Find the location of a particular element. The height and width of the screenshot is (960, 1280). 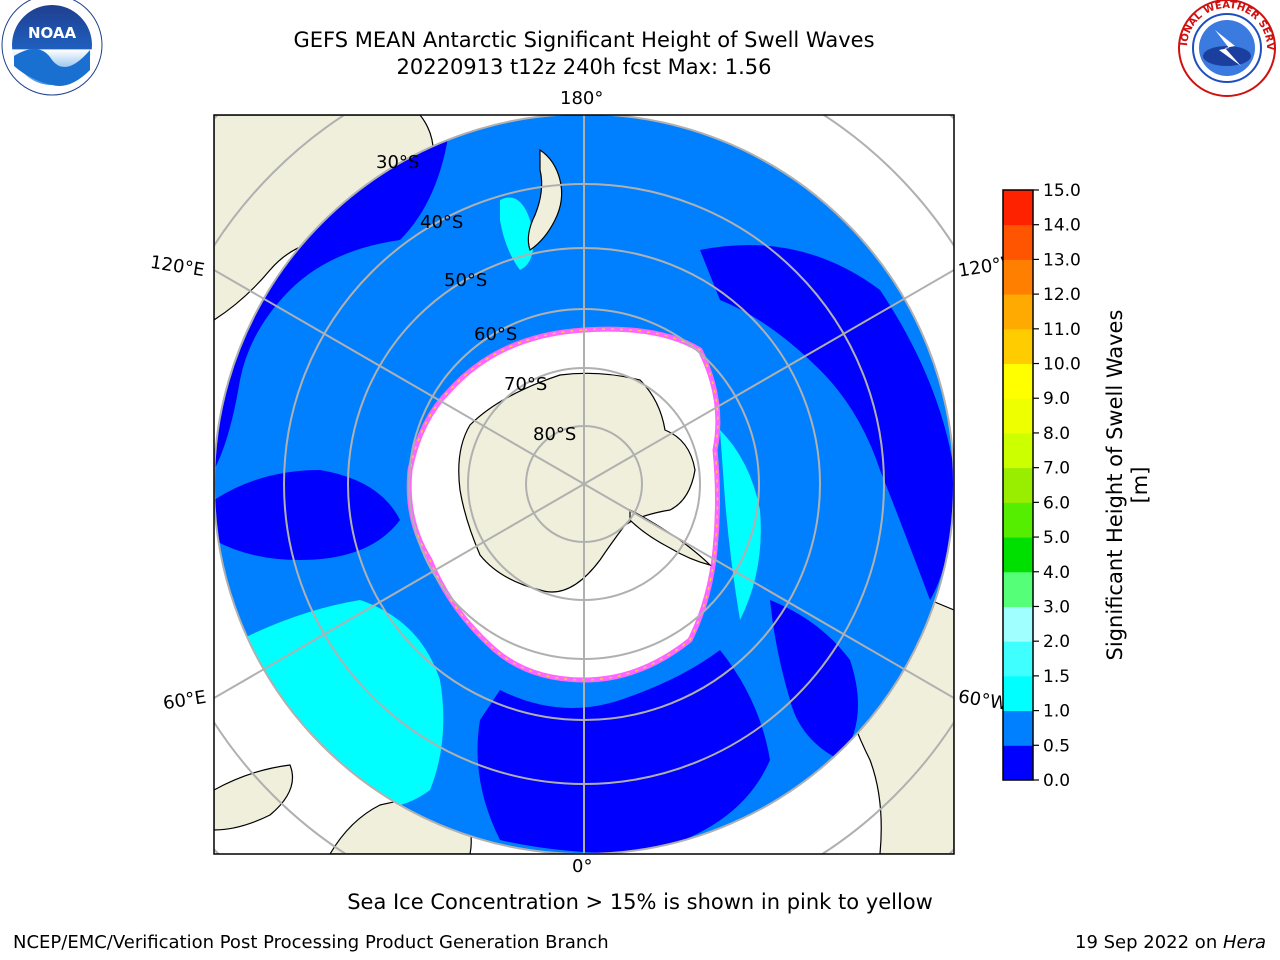

colorbar-tick-label: 2.0 is located at coordinates (1056, 642).